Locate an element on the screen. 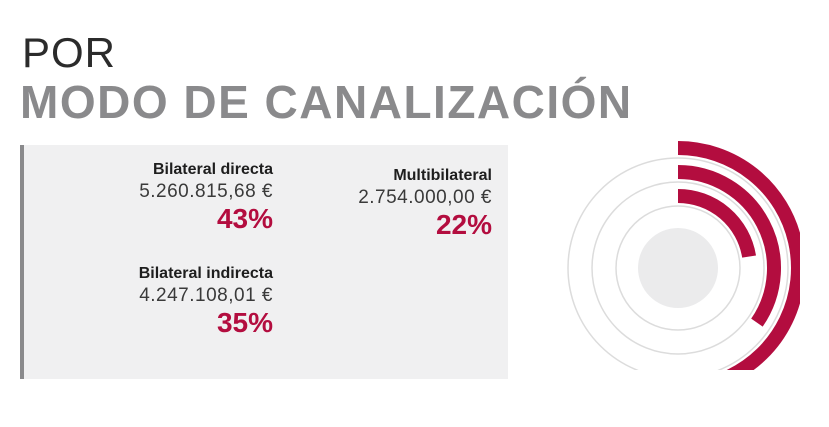  legend-item-percent: 35% is located at coordinates (244, 322).